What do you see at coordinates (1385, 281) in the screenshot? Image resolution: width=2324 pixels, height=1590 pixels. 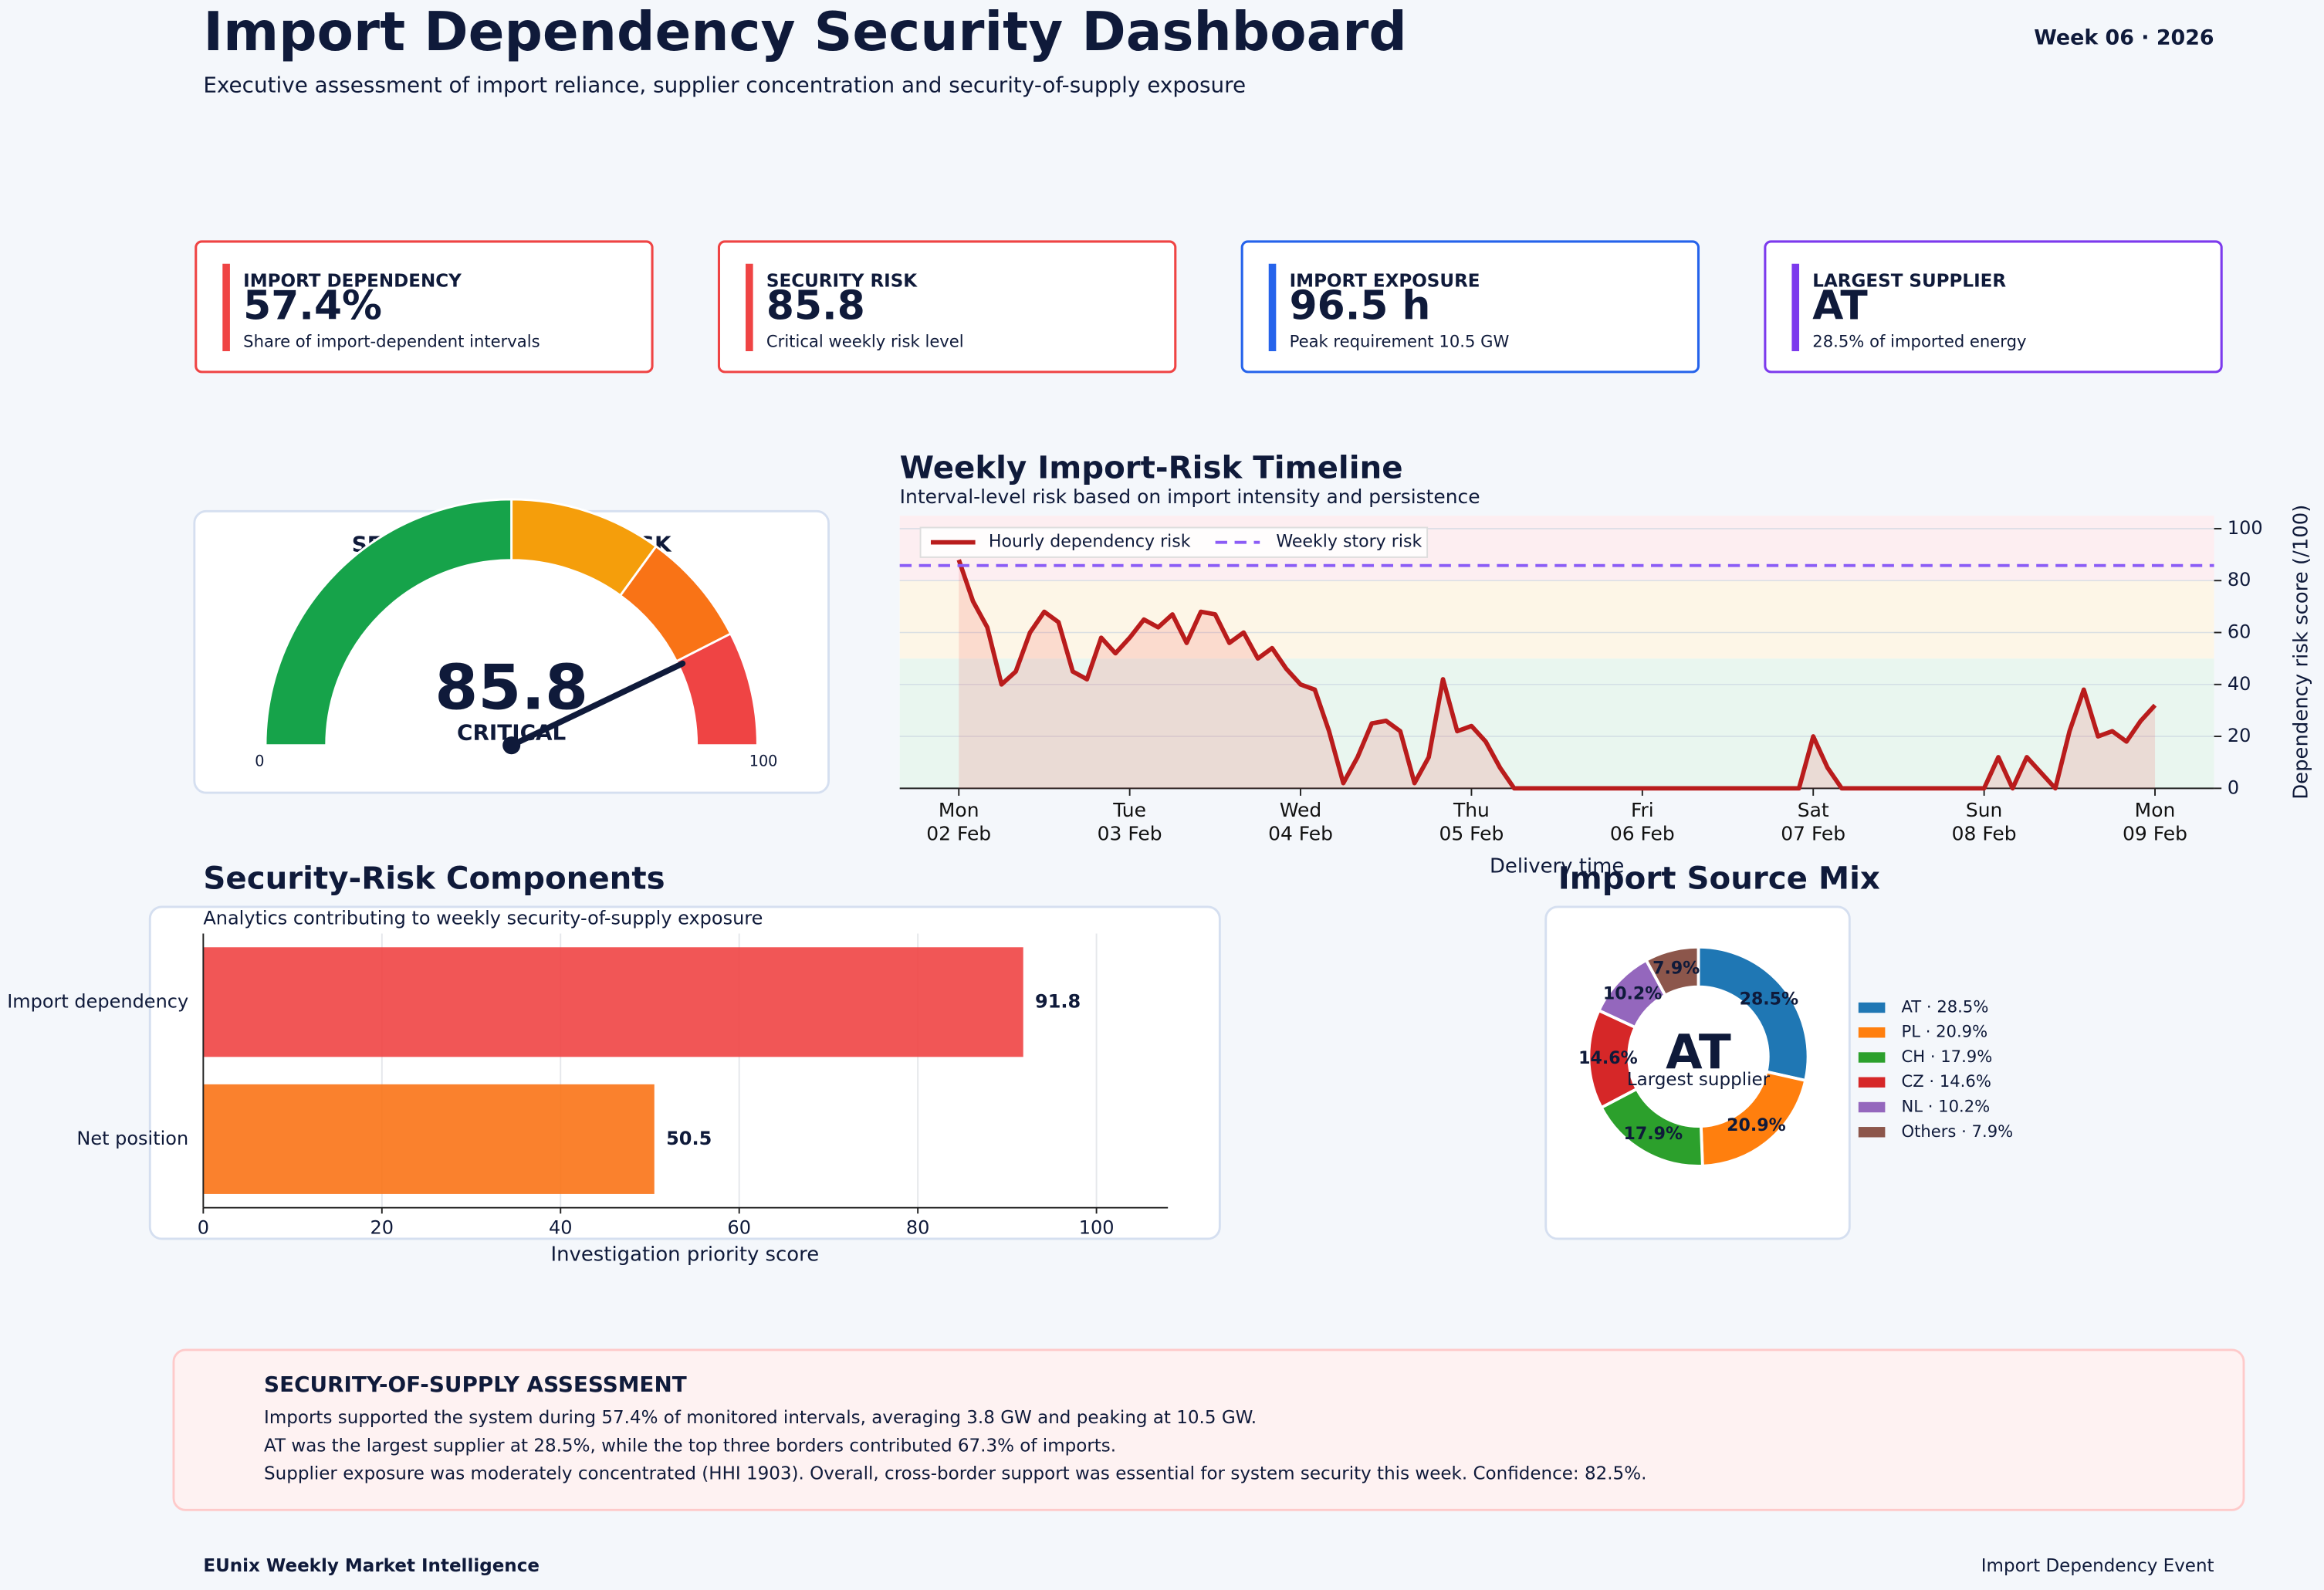 I see `kpi-label: IMPORT EXPOSURE` at bounding box center [1385, 281].